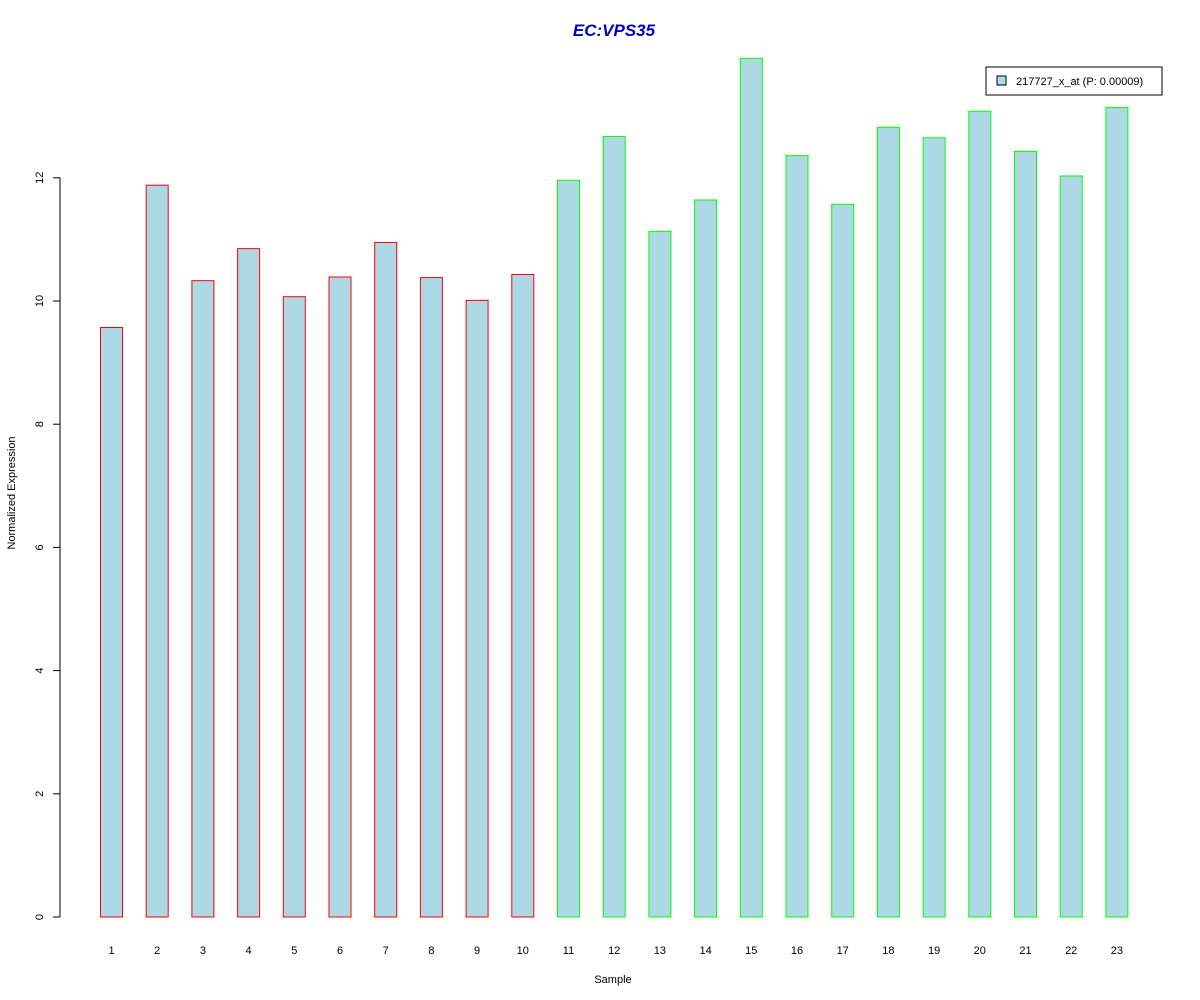  Describe the element at coordinates (612, 980) in the screenshot. I see `x-axis-label: Sample` at that location.